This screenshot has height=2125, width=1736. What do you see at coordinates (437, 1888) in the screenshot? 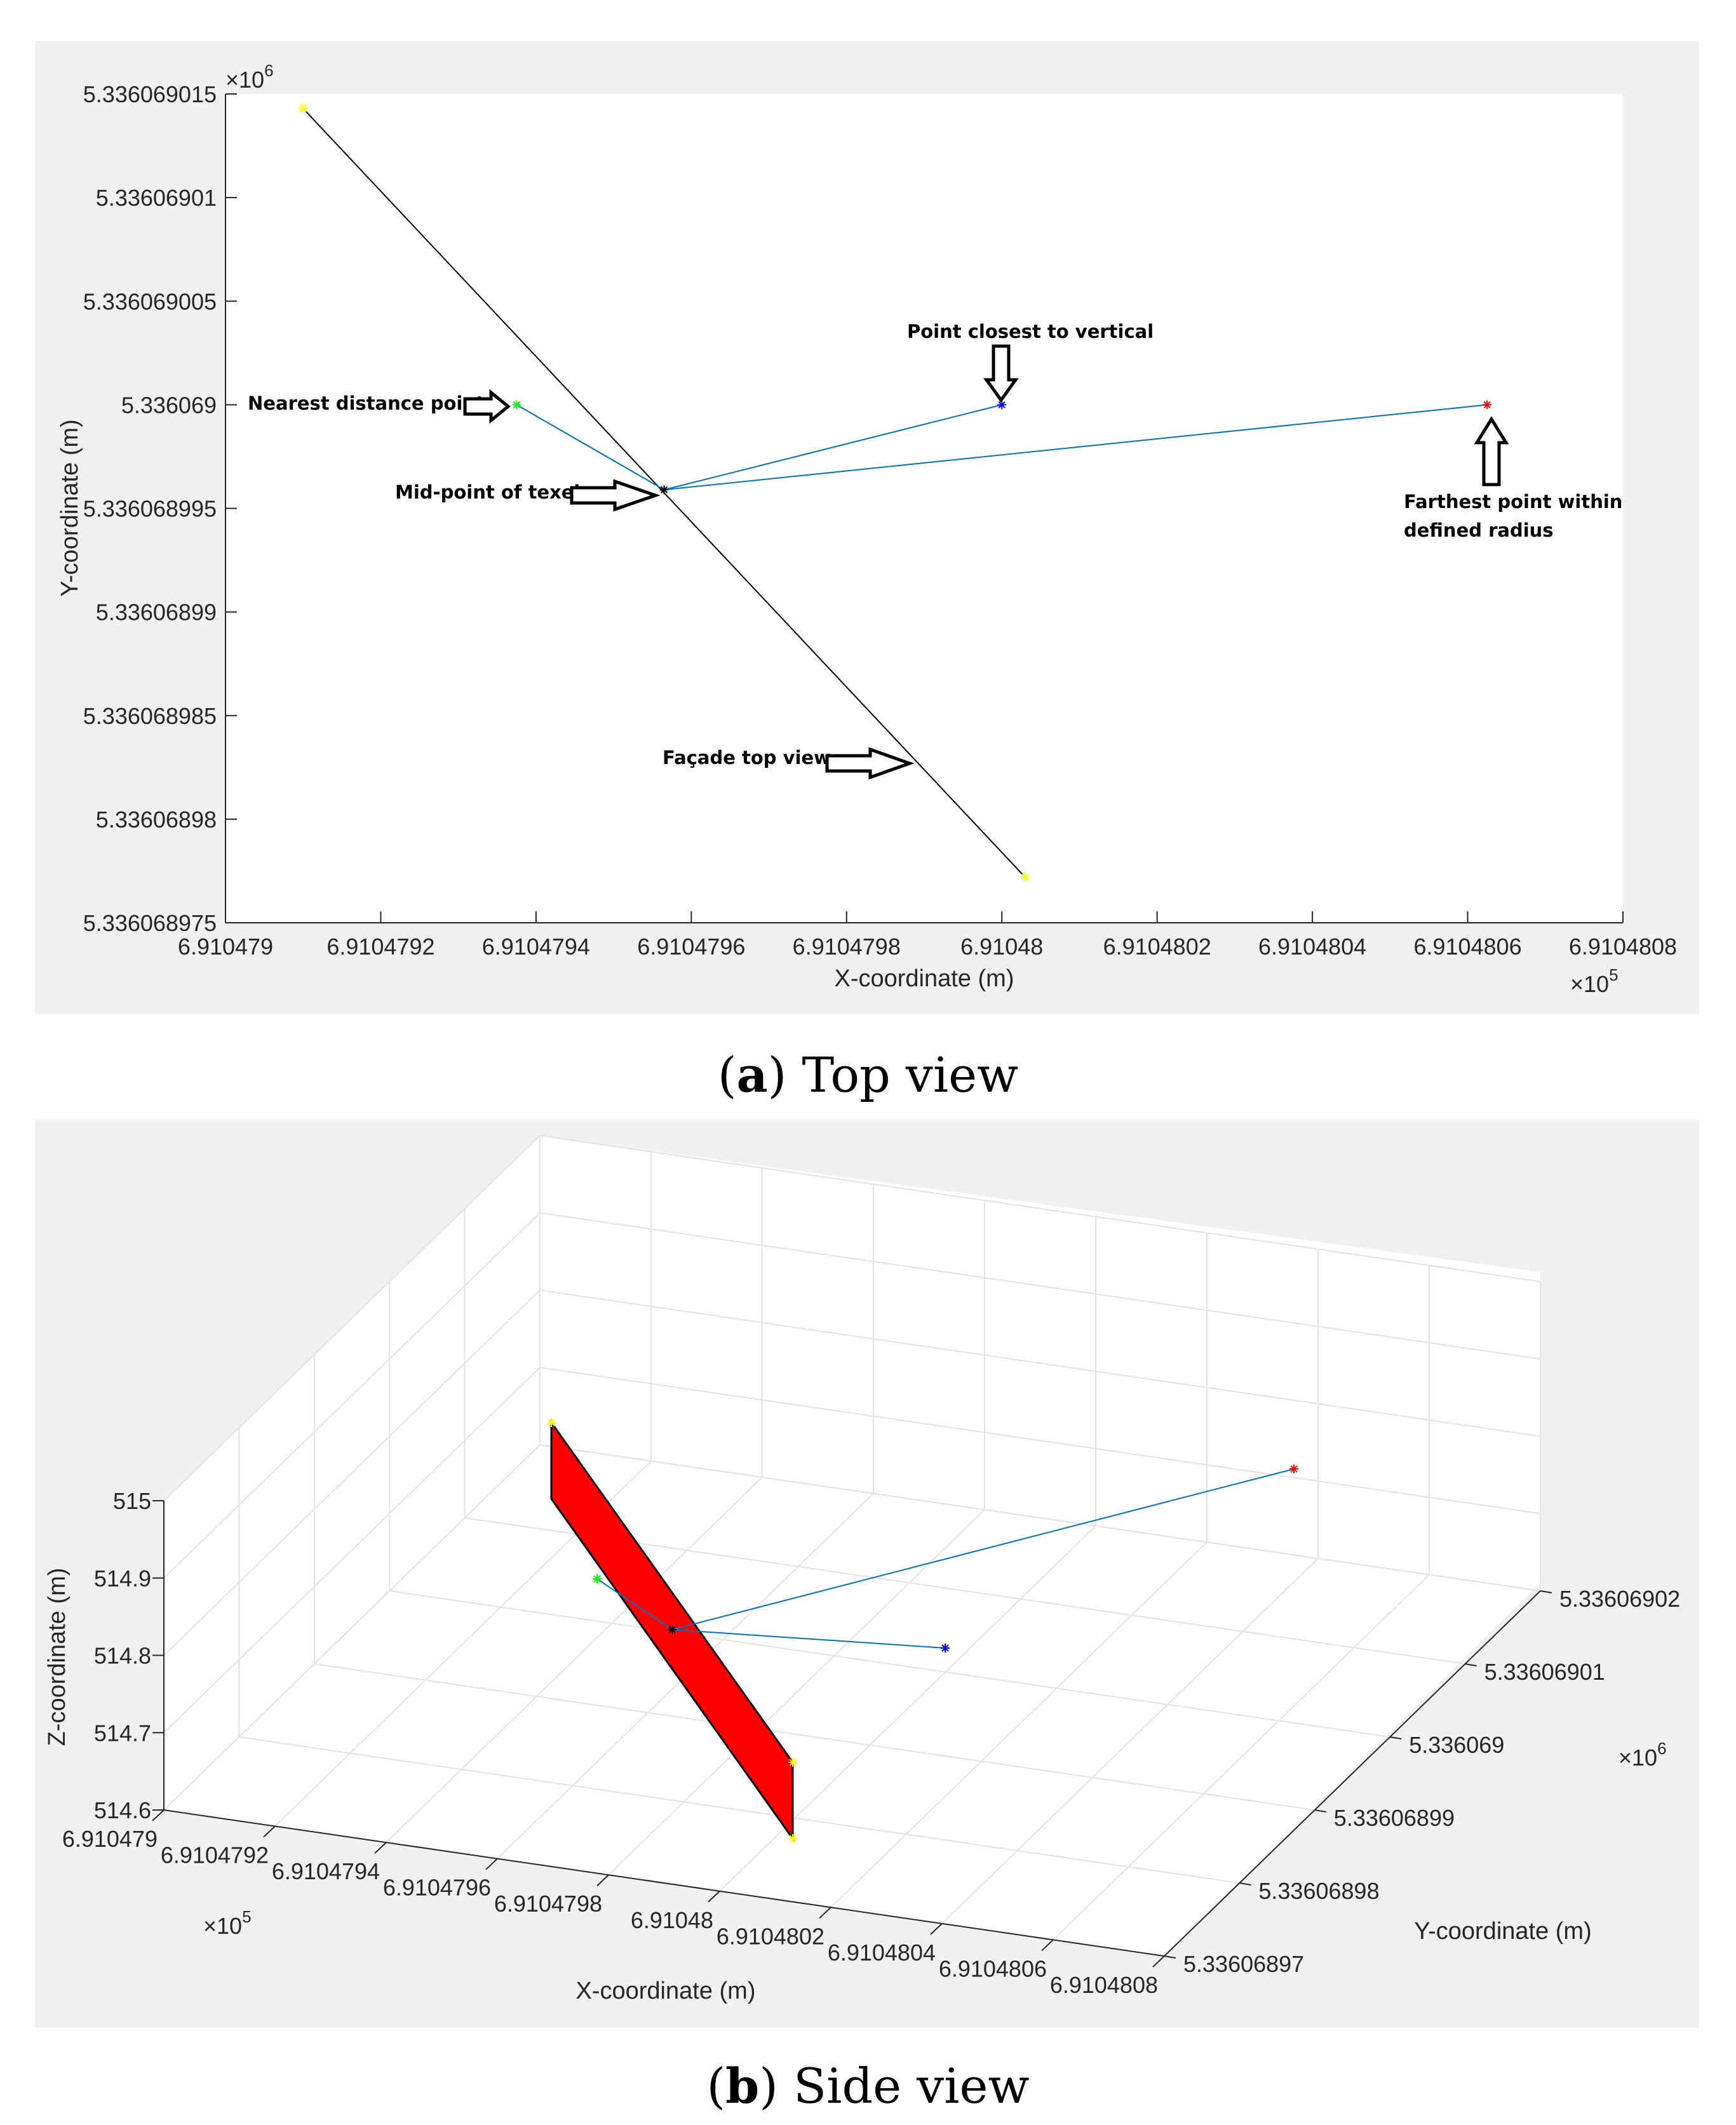
I see `x-tick-label-b: 6.9104796` at bounding box center [437, 1888].